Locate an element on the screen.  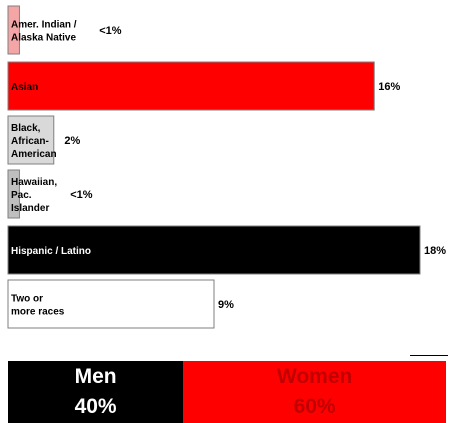
decorative-line is located at coordinates (429, 355).